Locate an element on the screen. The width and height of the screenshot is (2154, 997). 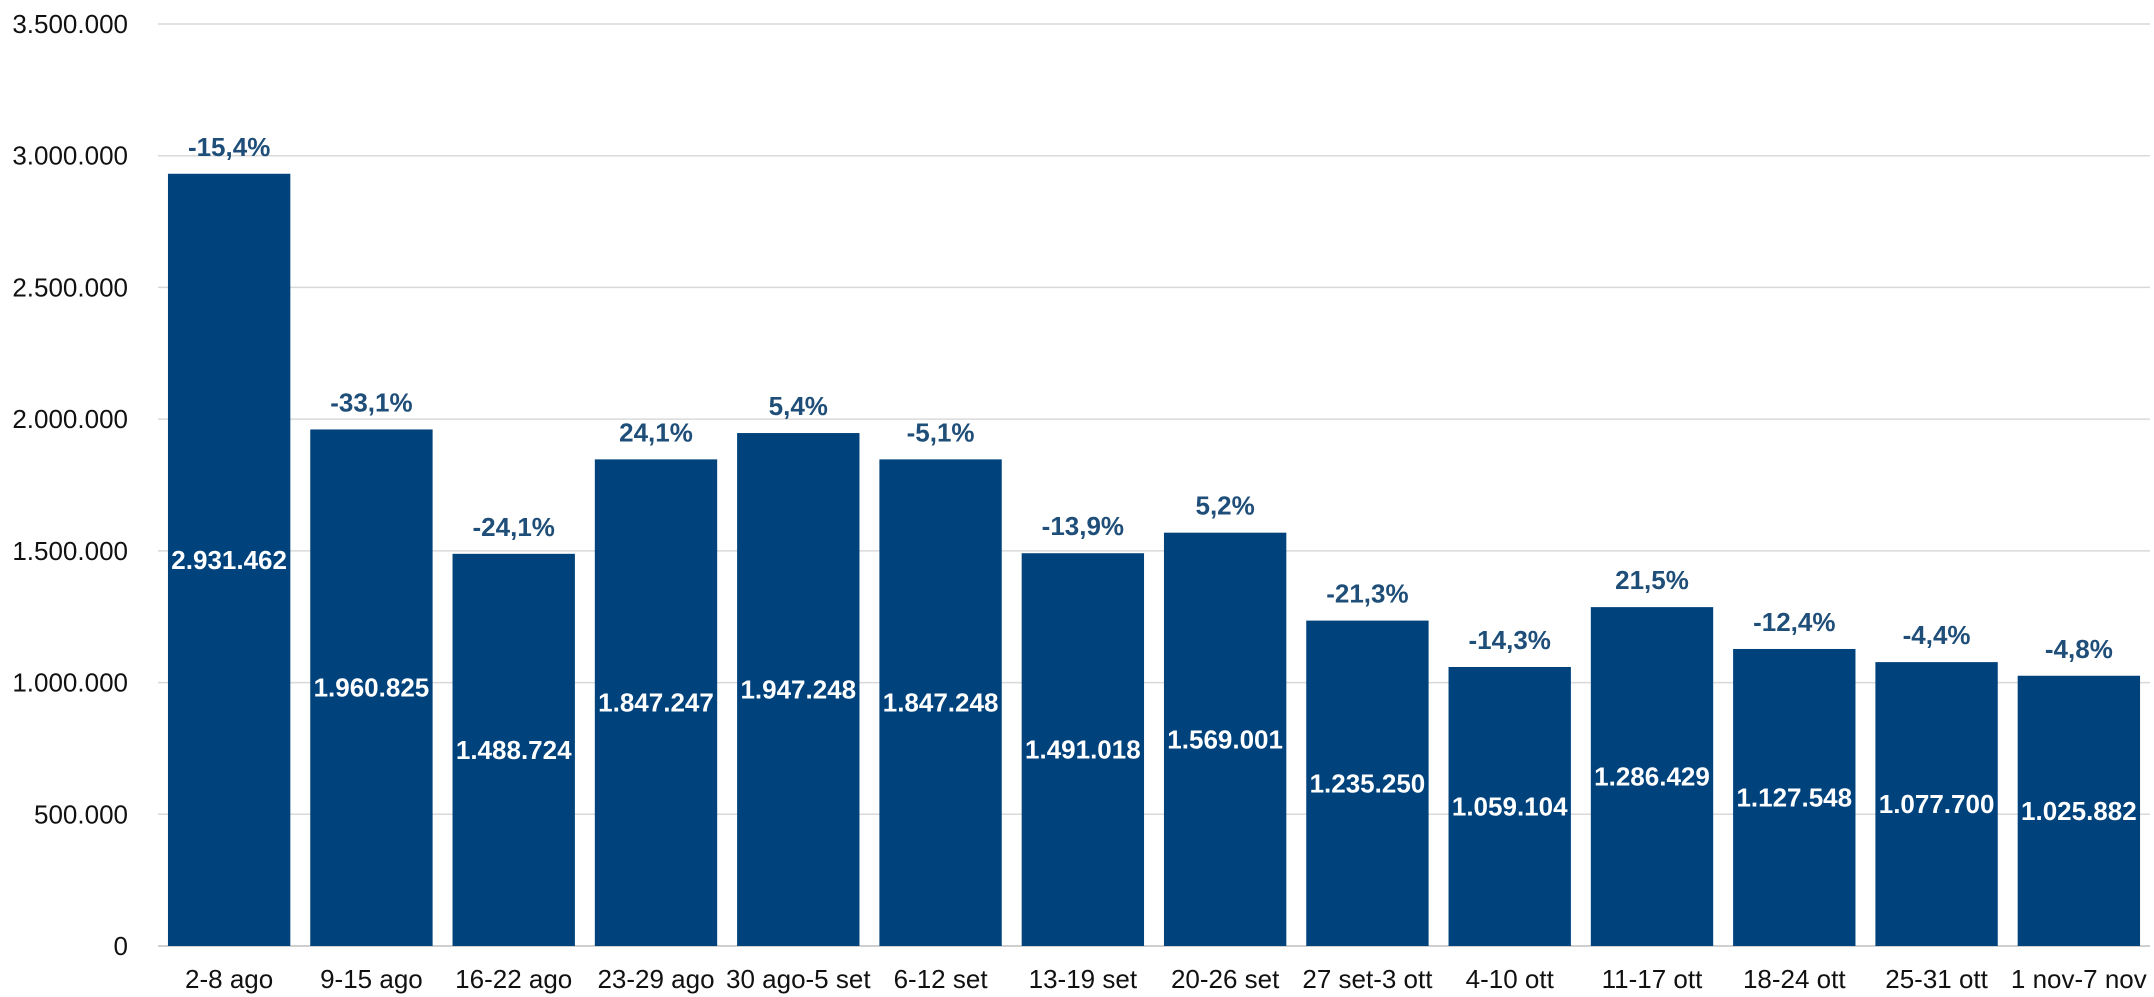
value-label: 1.127.548 is located at coordinates (1794, 797).